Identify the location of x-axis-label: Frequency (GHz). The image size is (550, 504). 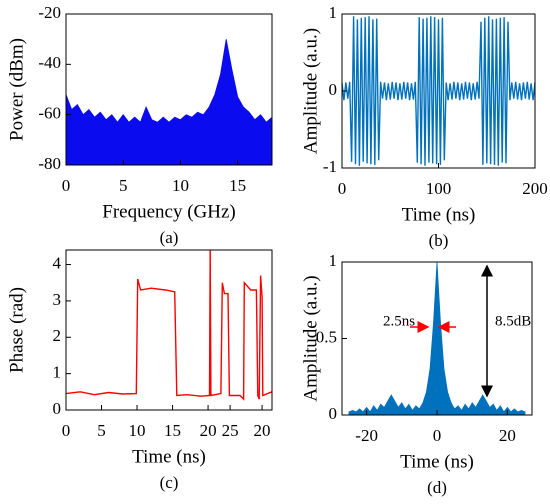
(168, 211).